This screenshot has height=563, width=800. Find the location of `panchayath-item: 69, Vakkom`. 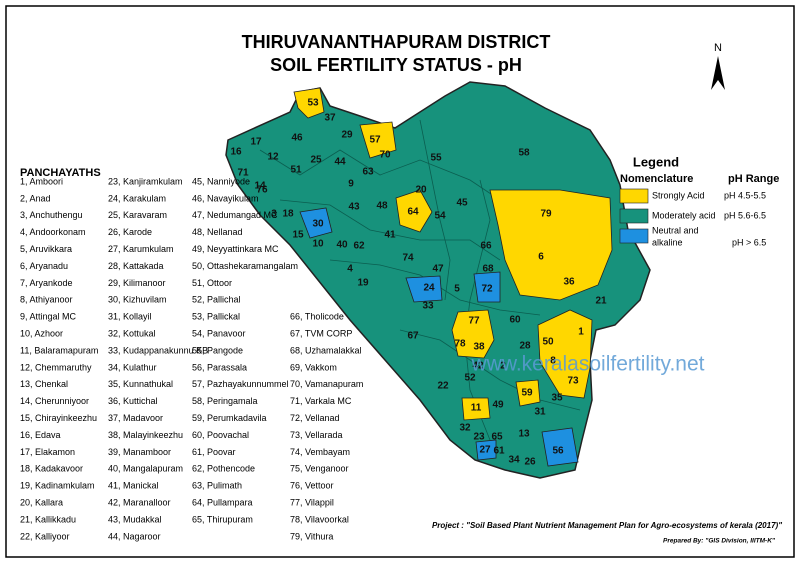

panchayath-item: 69, Vakkom is located at coordinates (313, 367).